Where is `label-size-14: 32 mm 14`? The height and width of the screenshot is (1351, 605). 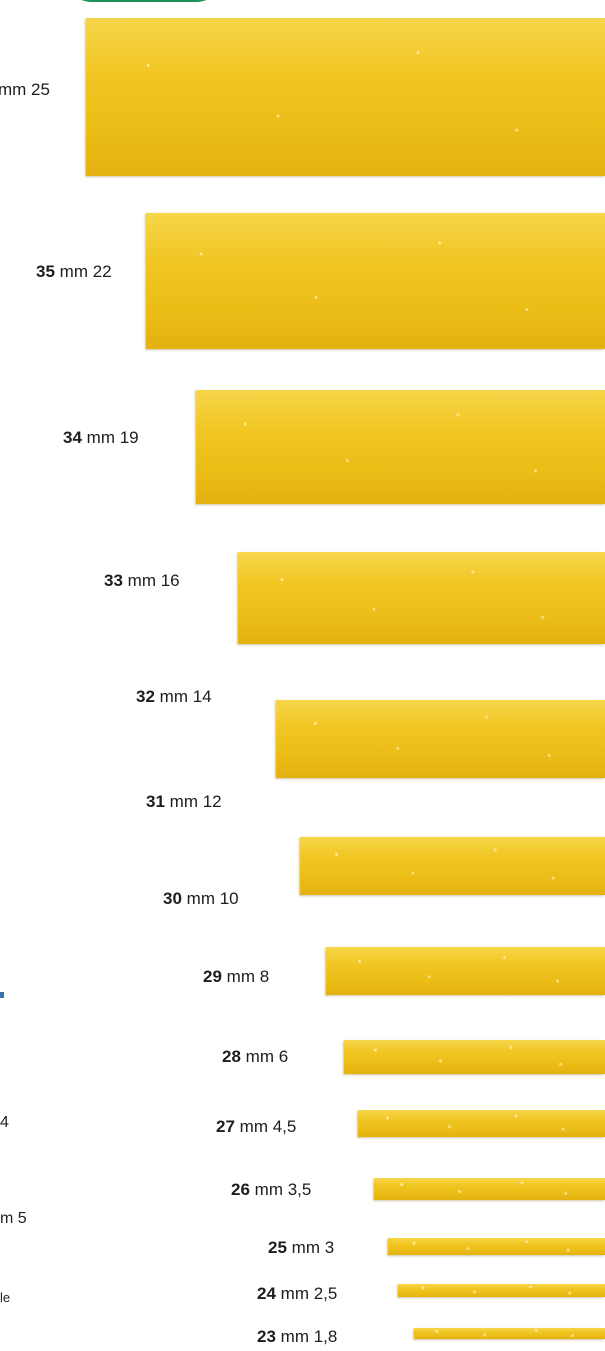
label-size-14: 32 mm 14 is located at coordinates (174, 696).